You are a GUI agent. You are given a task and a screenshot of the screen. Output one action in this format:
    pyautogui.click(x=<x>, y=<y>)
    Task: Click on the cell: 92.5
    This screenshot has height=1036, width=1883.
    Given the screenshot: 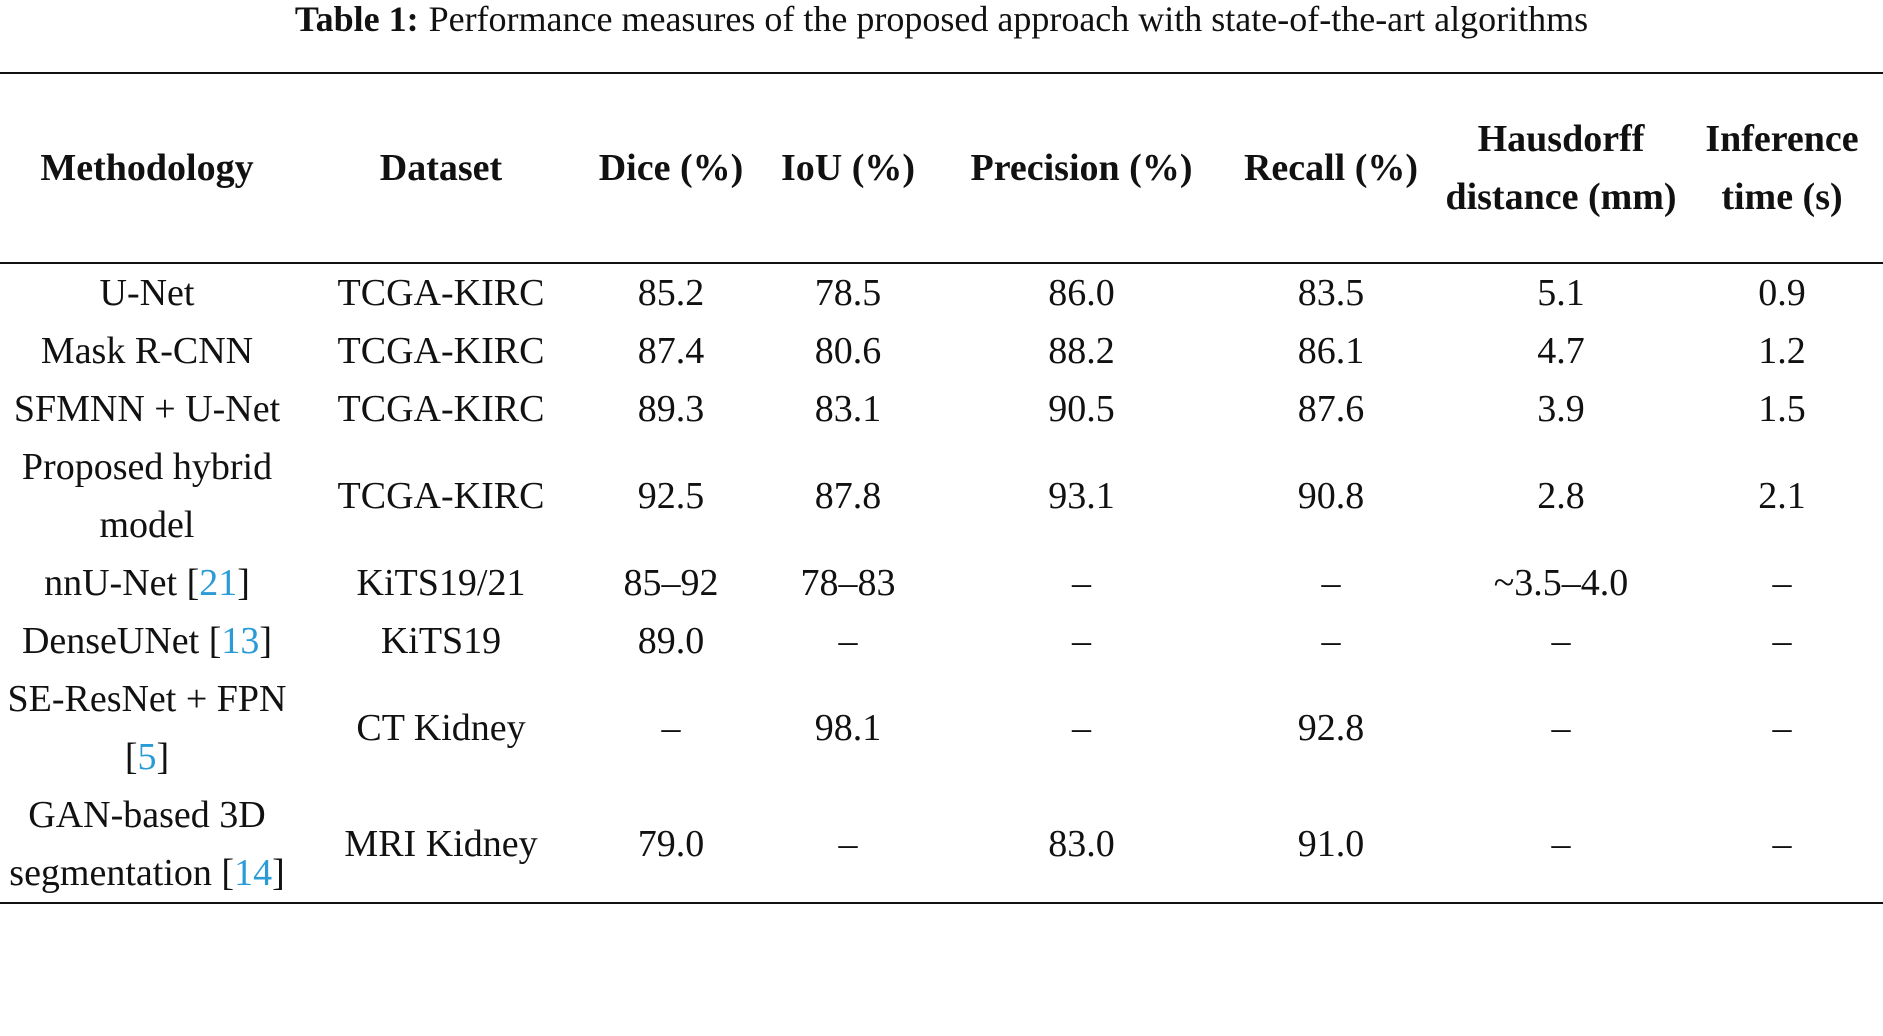 What is the action you would take?
    pyautogui.click(x=671, y=496)
    